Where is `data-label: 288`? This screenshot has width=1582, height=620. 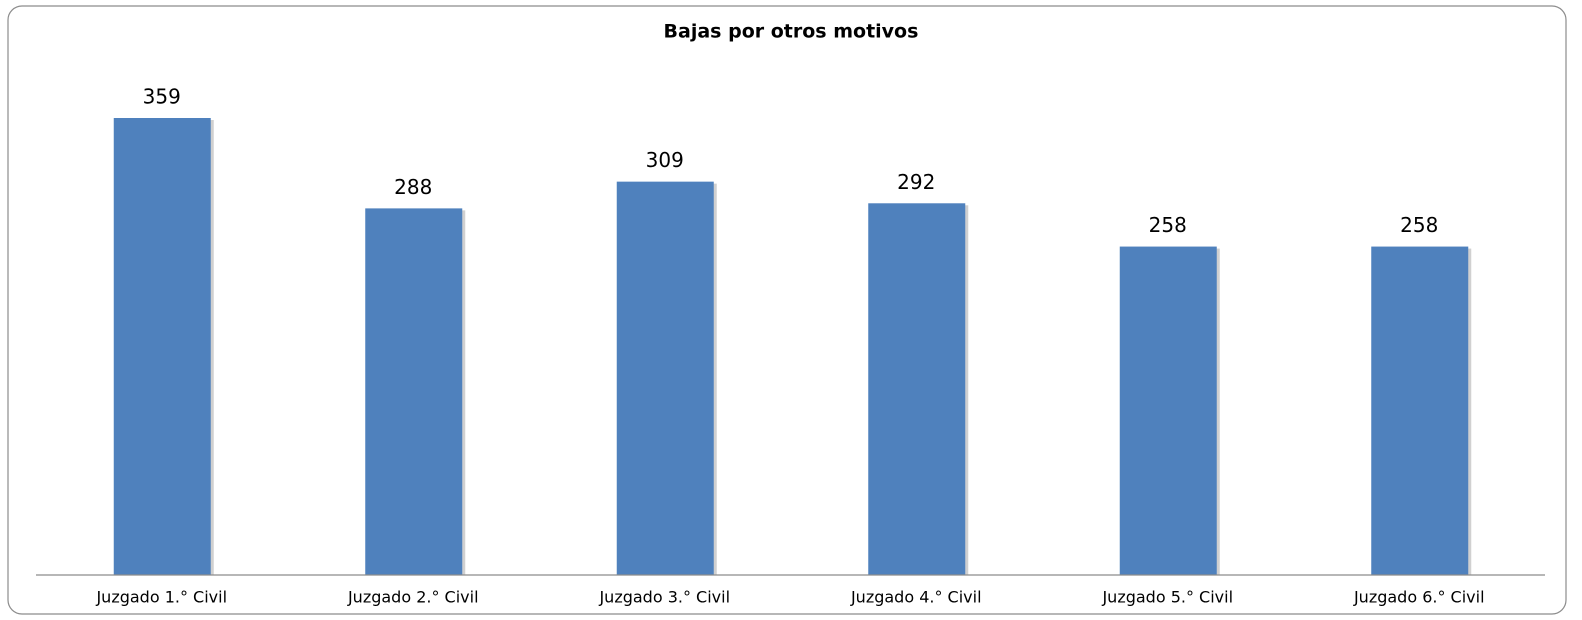 data-label: 288 is located at coordinates (413, 187).